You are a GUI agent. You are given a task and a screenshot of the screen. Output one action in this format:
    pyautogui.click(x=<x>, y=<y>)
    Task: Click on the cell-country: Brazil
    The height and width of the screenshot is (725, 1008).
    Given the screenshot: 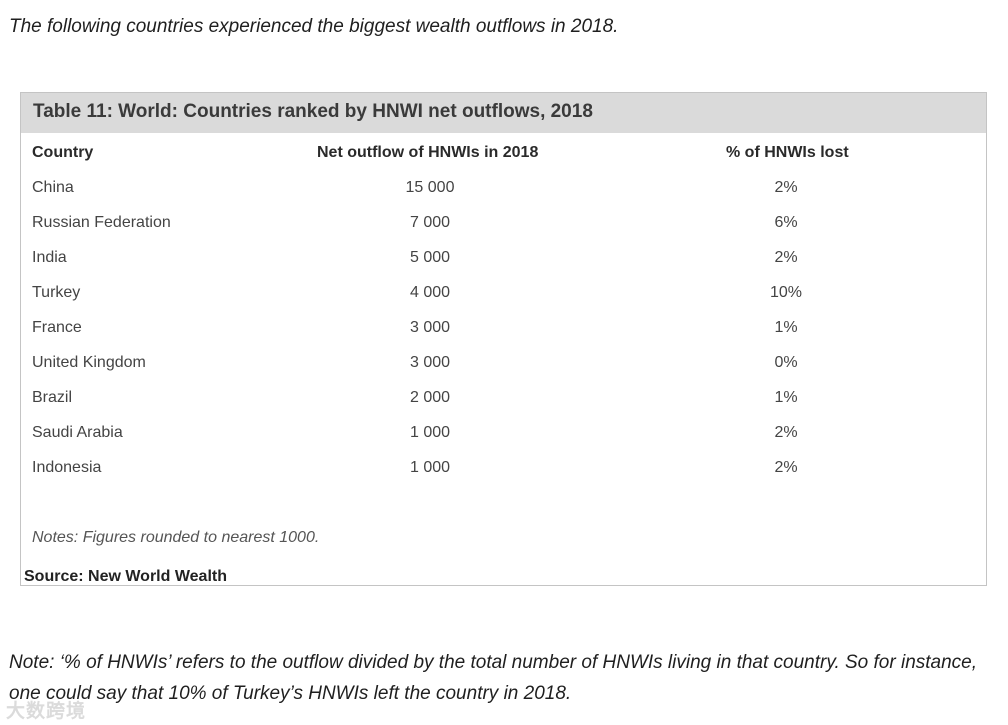 What is the action you would take?
    pyautogui.click(x=52, y=397)
    